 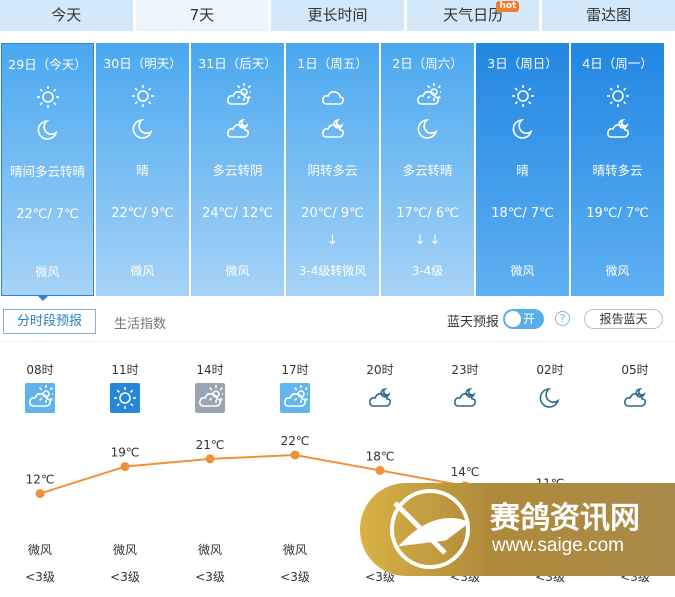 What do you see at coordinates (522, 63) in the screenshot?
I see `day-date: 3日（周日）` at bounding box center [522, 63].